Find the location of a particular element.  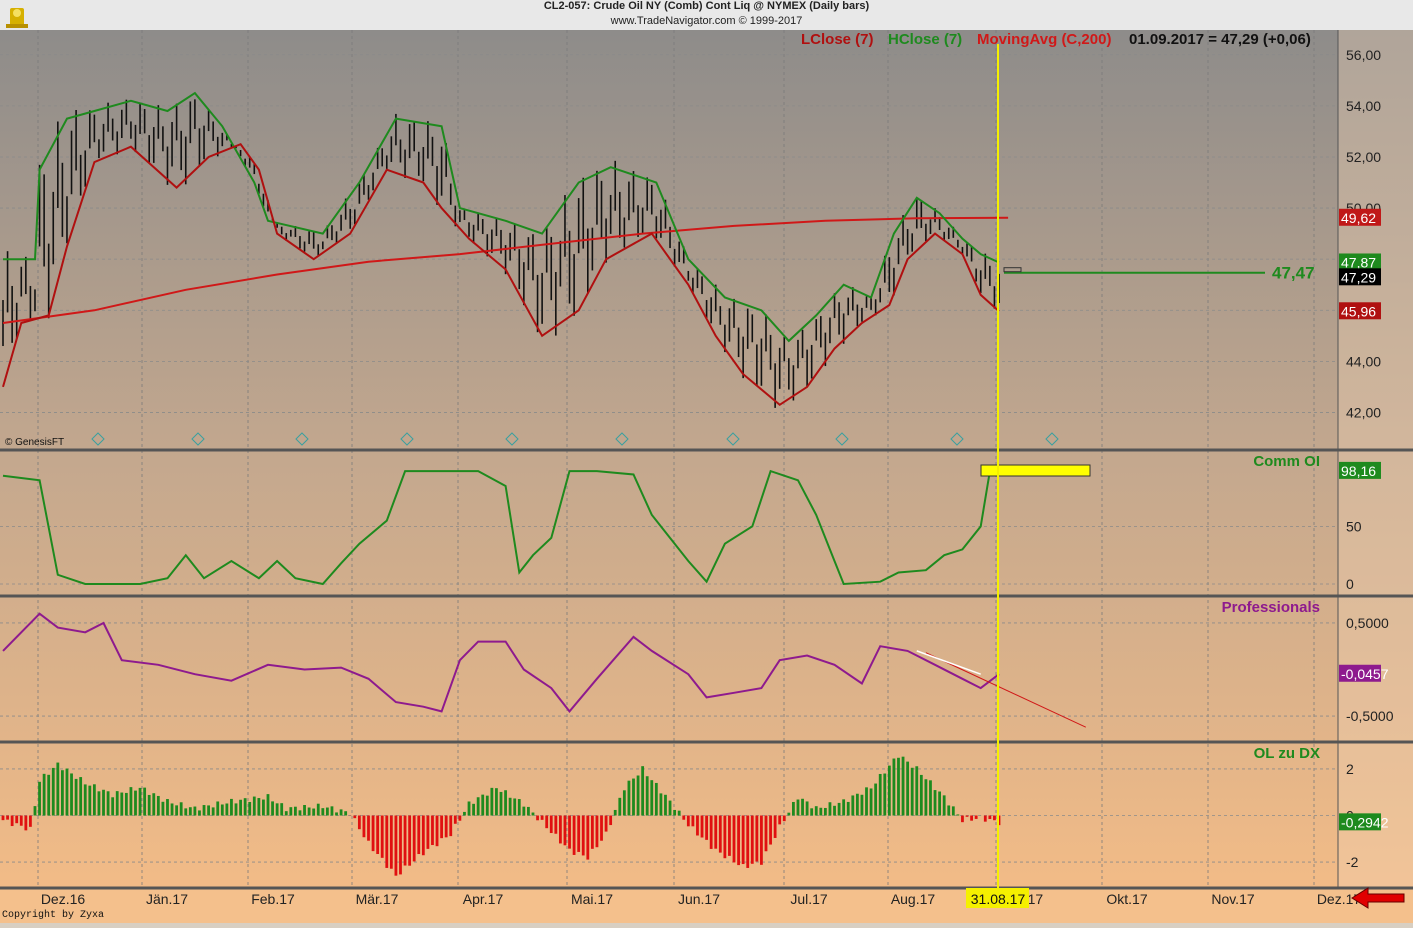

genesis-watermark: © GenesisFT is located at coordinates (34, 442).